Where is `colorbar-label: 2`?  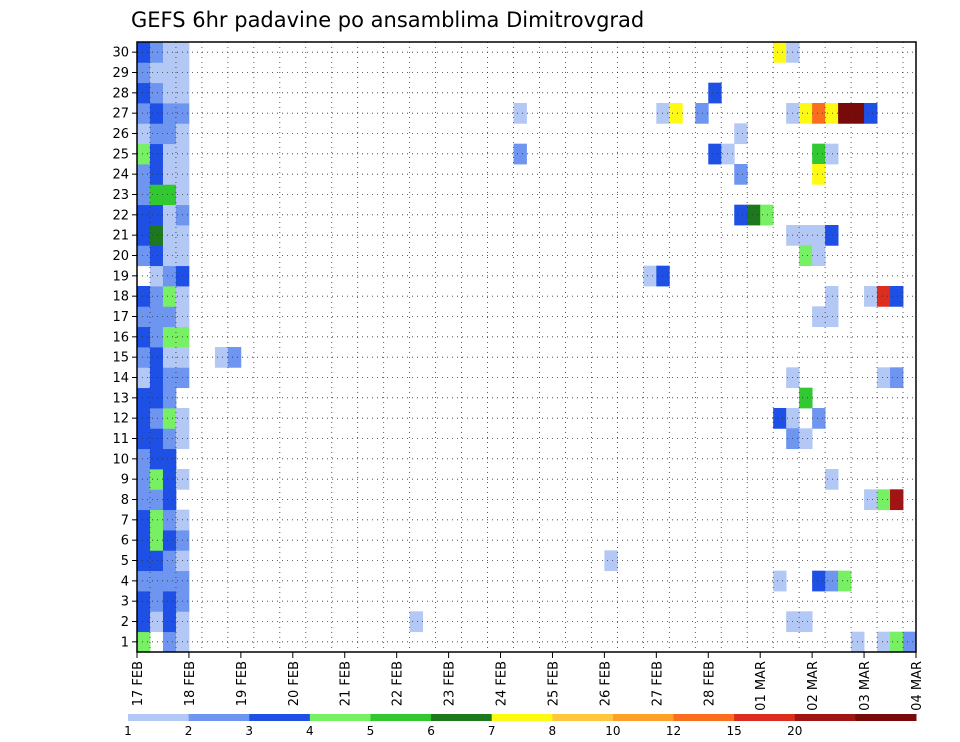
colorbar-label: 2 is located at coordinates (189, 731).